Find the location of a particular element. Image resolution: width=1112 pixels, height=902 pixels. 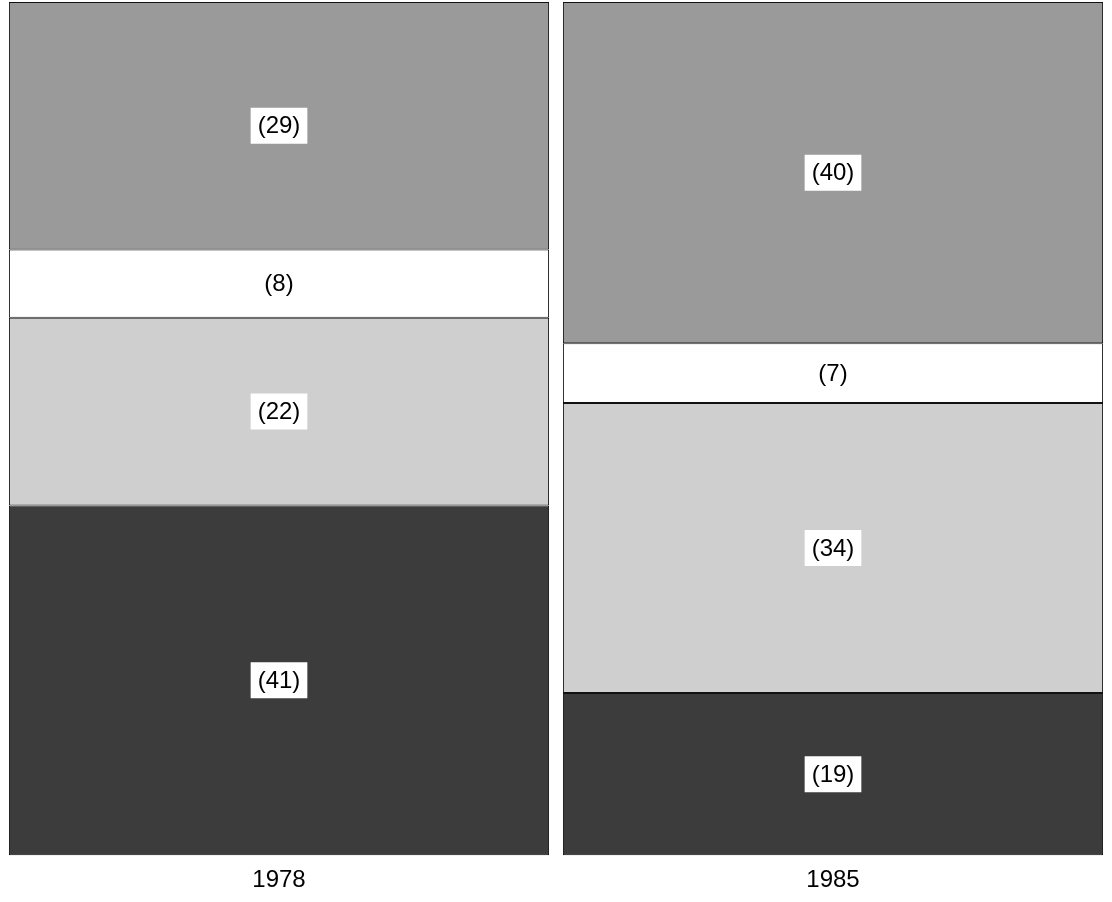

data-label: (8) is located at coordinates (279, 283).